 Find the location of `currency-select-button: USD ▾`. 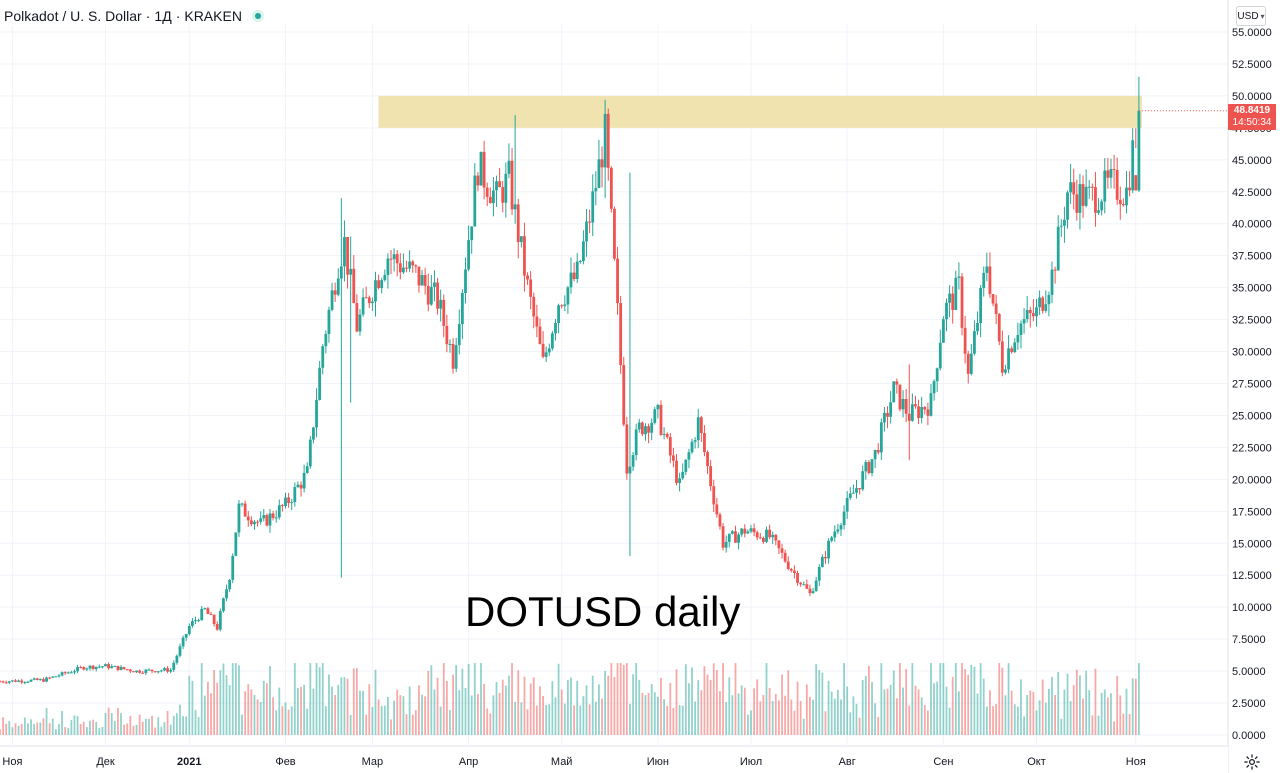

currency-select-button: USD ▾ is located at coordinates (1251, 16).